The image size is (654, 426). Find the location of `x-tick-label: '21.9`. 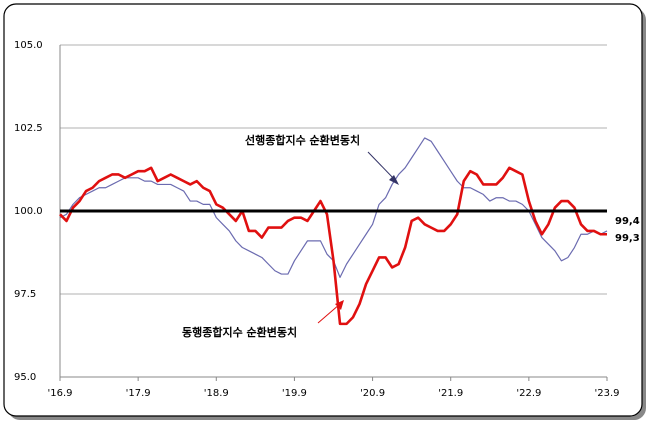

x-tick-label: '21.9 is located at coordinates (450, 393).